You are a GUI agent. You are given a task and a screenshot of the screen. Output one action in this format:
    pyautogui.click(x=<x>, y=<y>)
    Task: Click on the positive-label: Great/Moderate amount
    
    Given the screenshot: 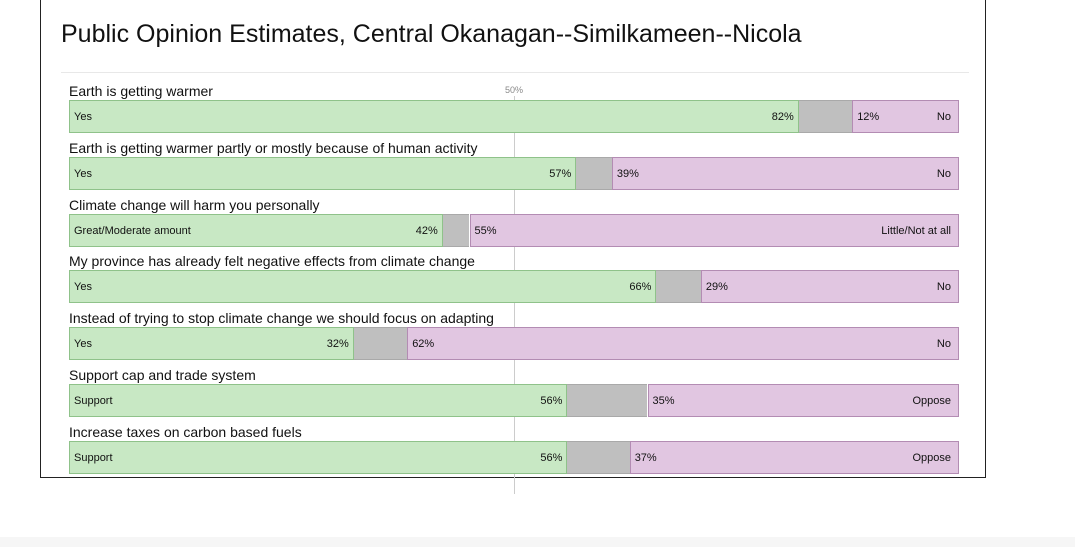 What is the action you would take?
    pyautogui.click(x=132, y=230)
    